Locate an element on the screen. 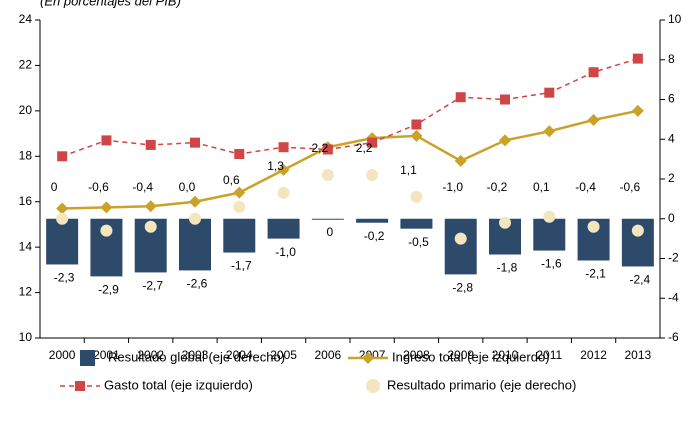 This screenshot has width=688, height=426. dot-label: -1,0 is located at coordinates (452, 187).